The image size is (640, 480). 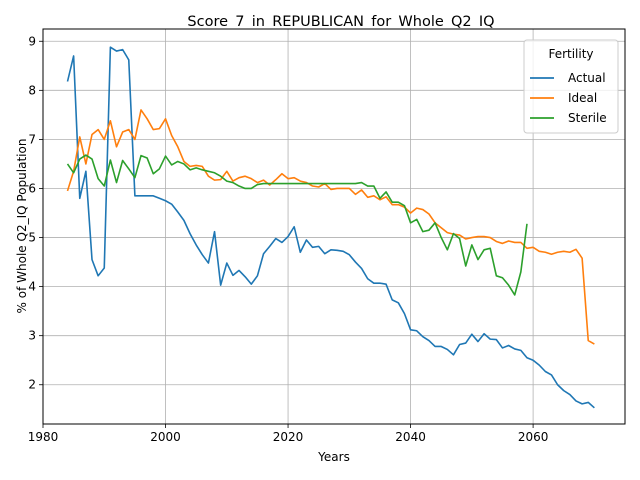 What do you see at coordinates (43, 437) in the screenshot?
I see `x-tick-label: 1980` at bounding box center [43, 437].